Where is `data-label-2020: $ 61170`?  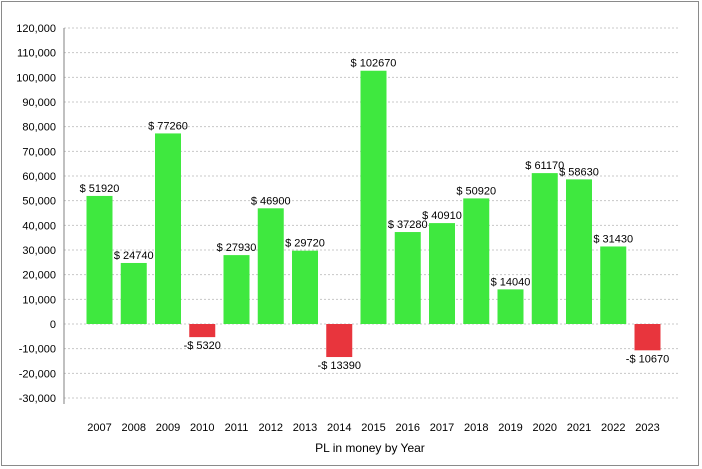 data-label-2020: $ 61170 is located at coordinates (544, 166).